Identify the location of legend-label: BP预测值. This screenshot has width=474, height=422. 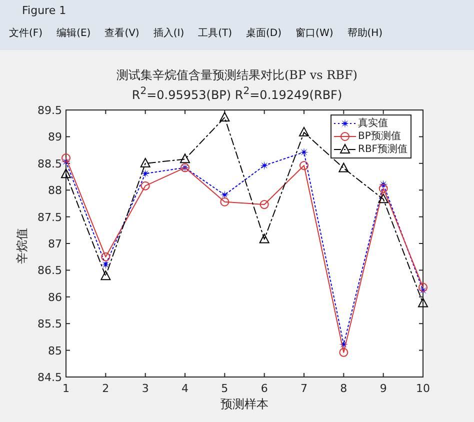
(379, 136).